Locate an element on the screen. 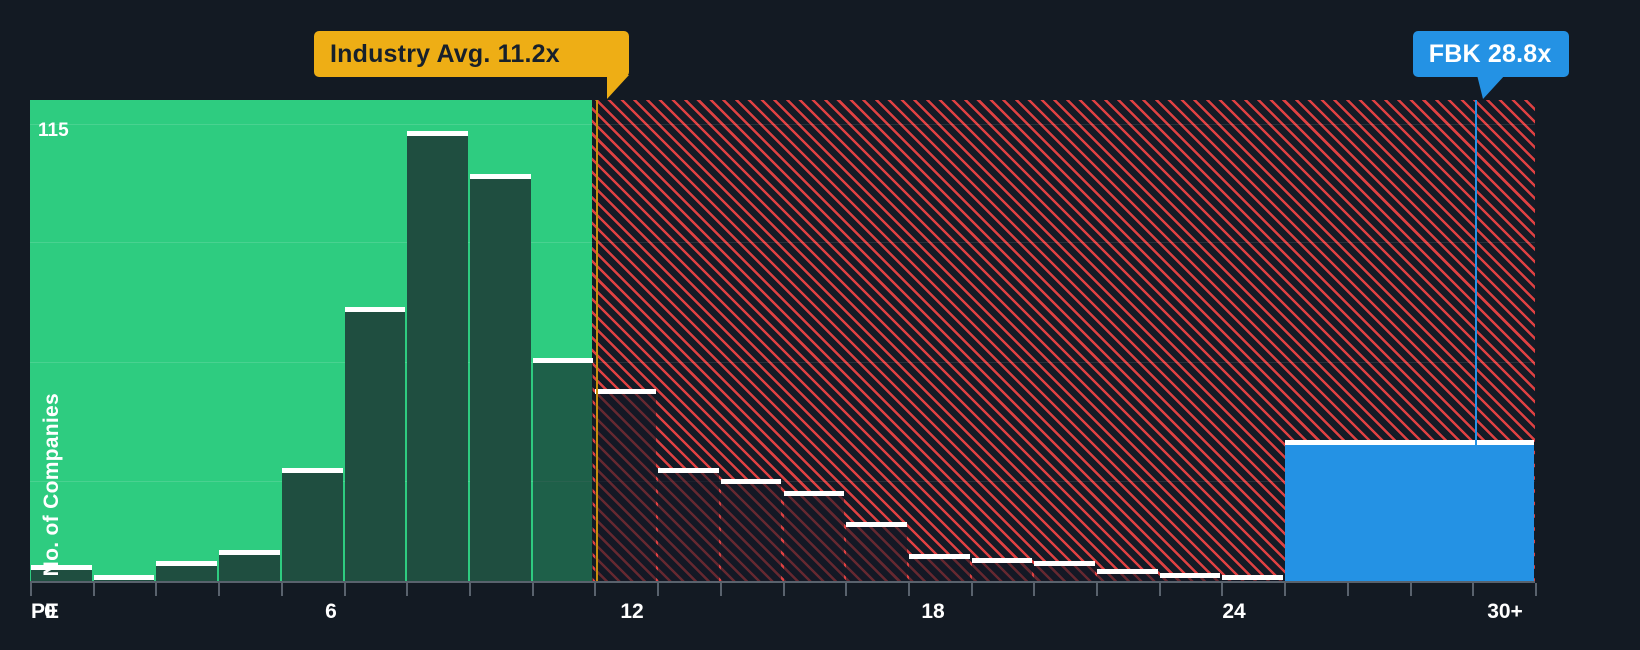 This screenshot has width=1640, height=650. x-axis-label-0: 0 is located at coordinates (50, 611).